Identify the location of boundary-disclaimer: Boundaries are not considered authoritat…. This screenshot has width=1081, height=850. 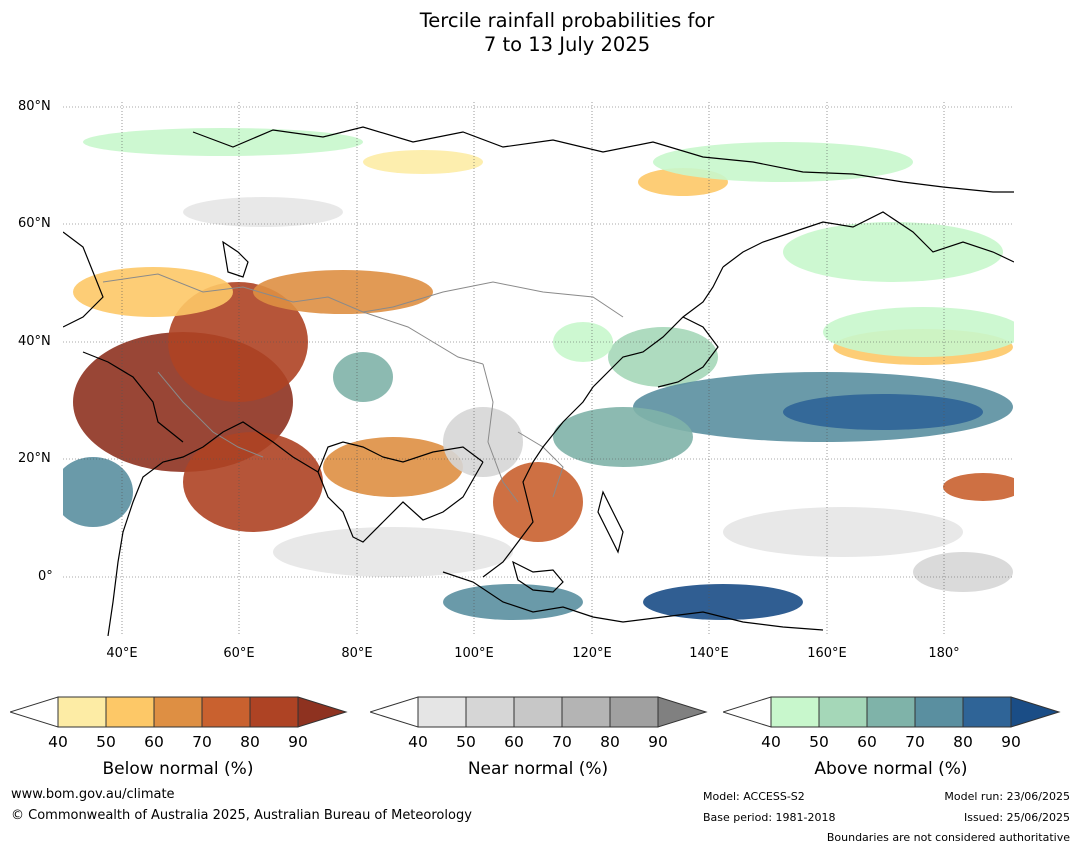
(948, 837).